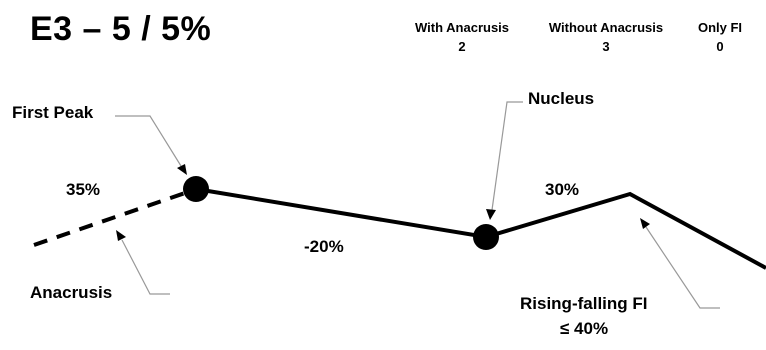  Describe the element at coordinates (148, 141) in the screenshot. I see `first-peak-callout` at that location.